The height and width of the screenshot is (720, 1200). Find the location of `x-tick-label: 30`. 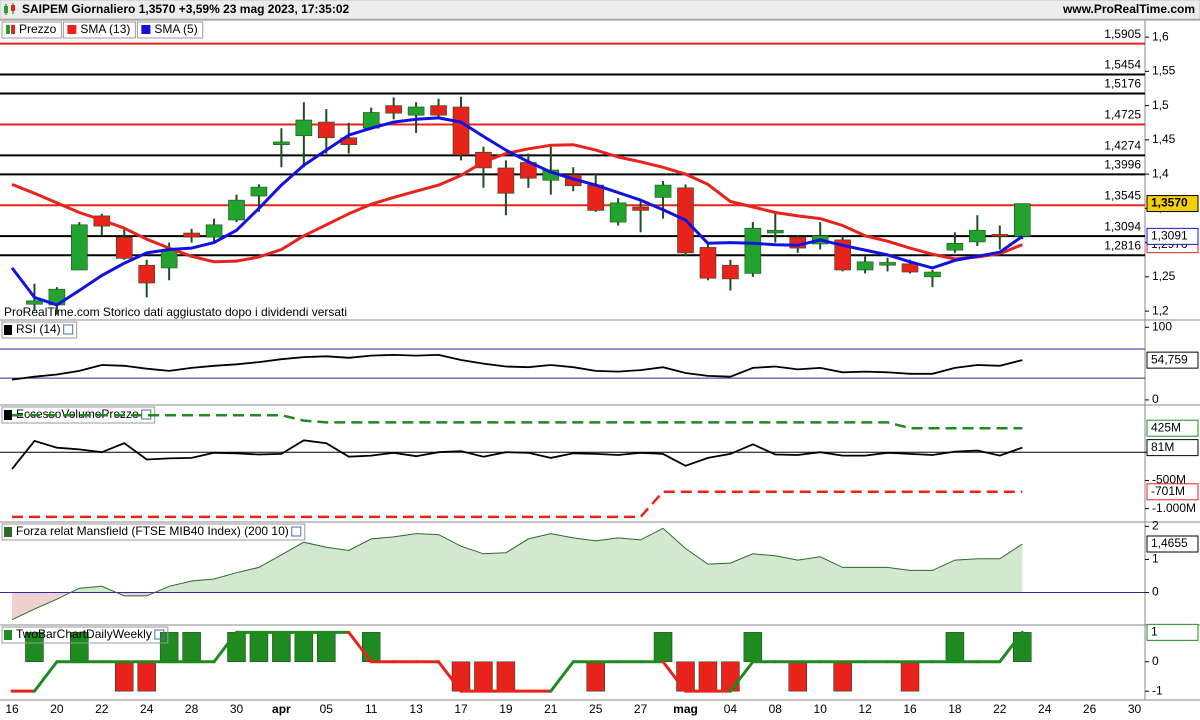

x-tick-label: 30 is located at coordinates (1135, 709).